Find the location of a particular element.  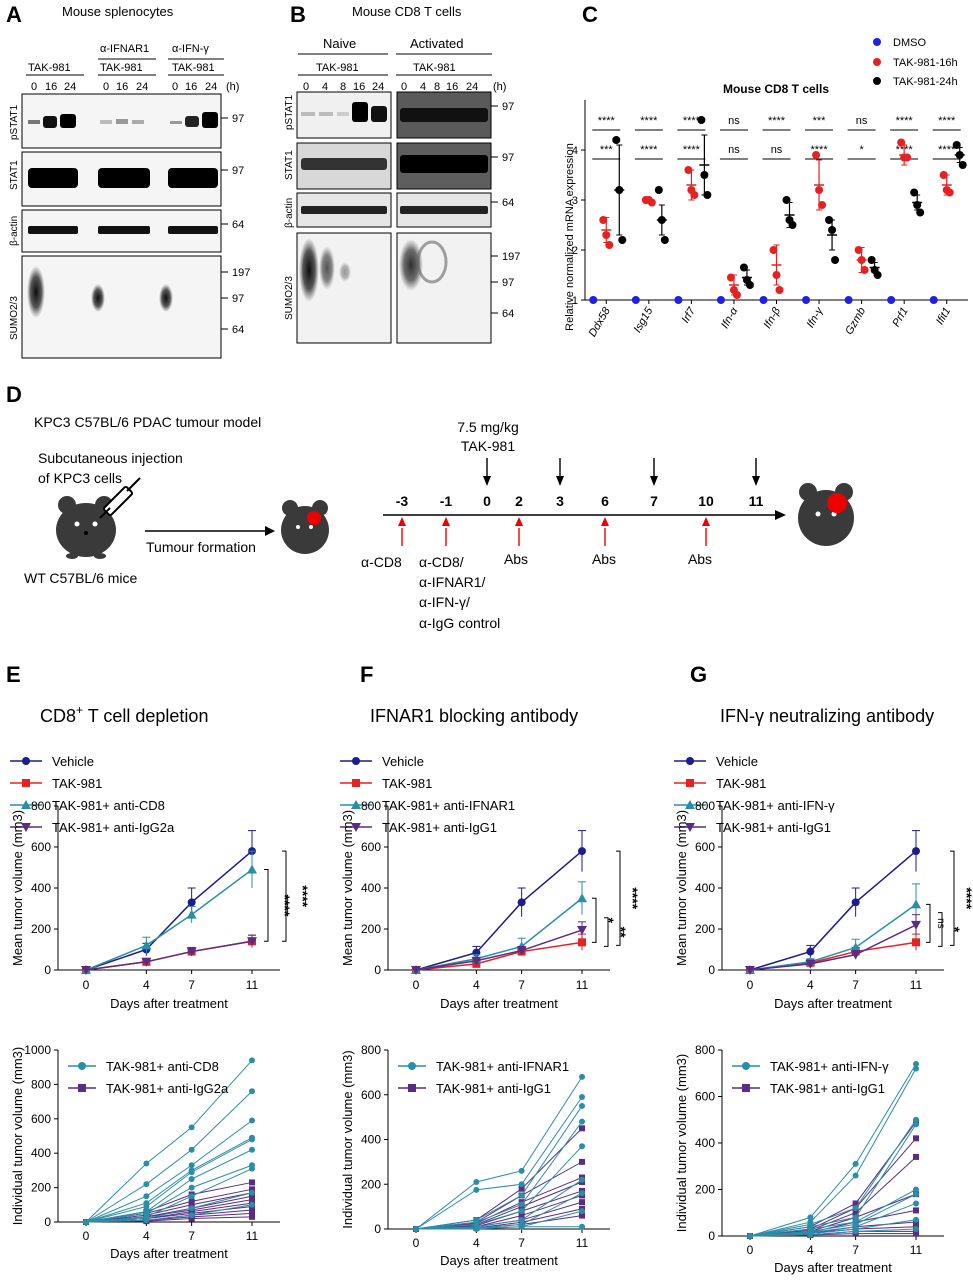

formation-label: Tumour formation is located at coordinates (201, 547).